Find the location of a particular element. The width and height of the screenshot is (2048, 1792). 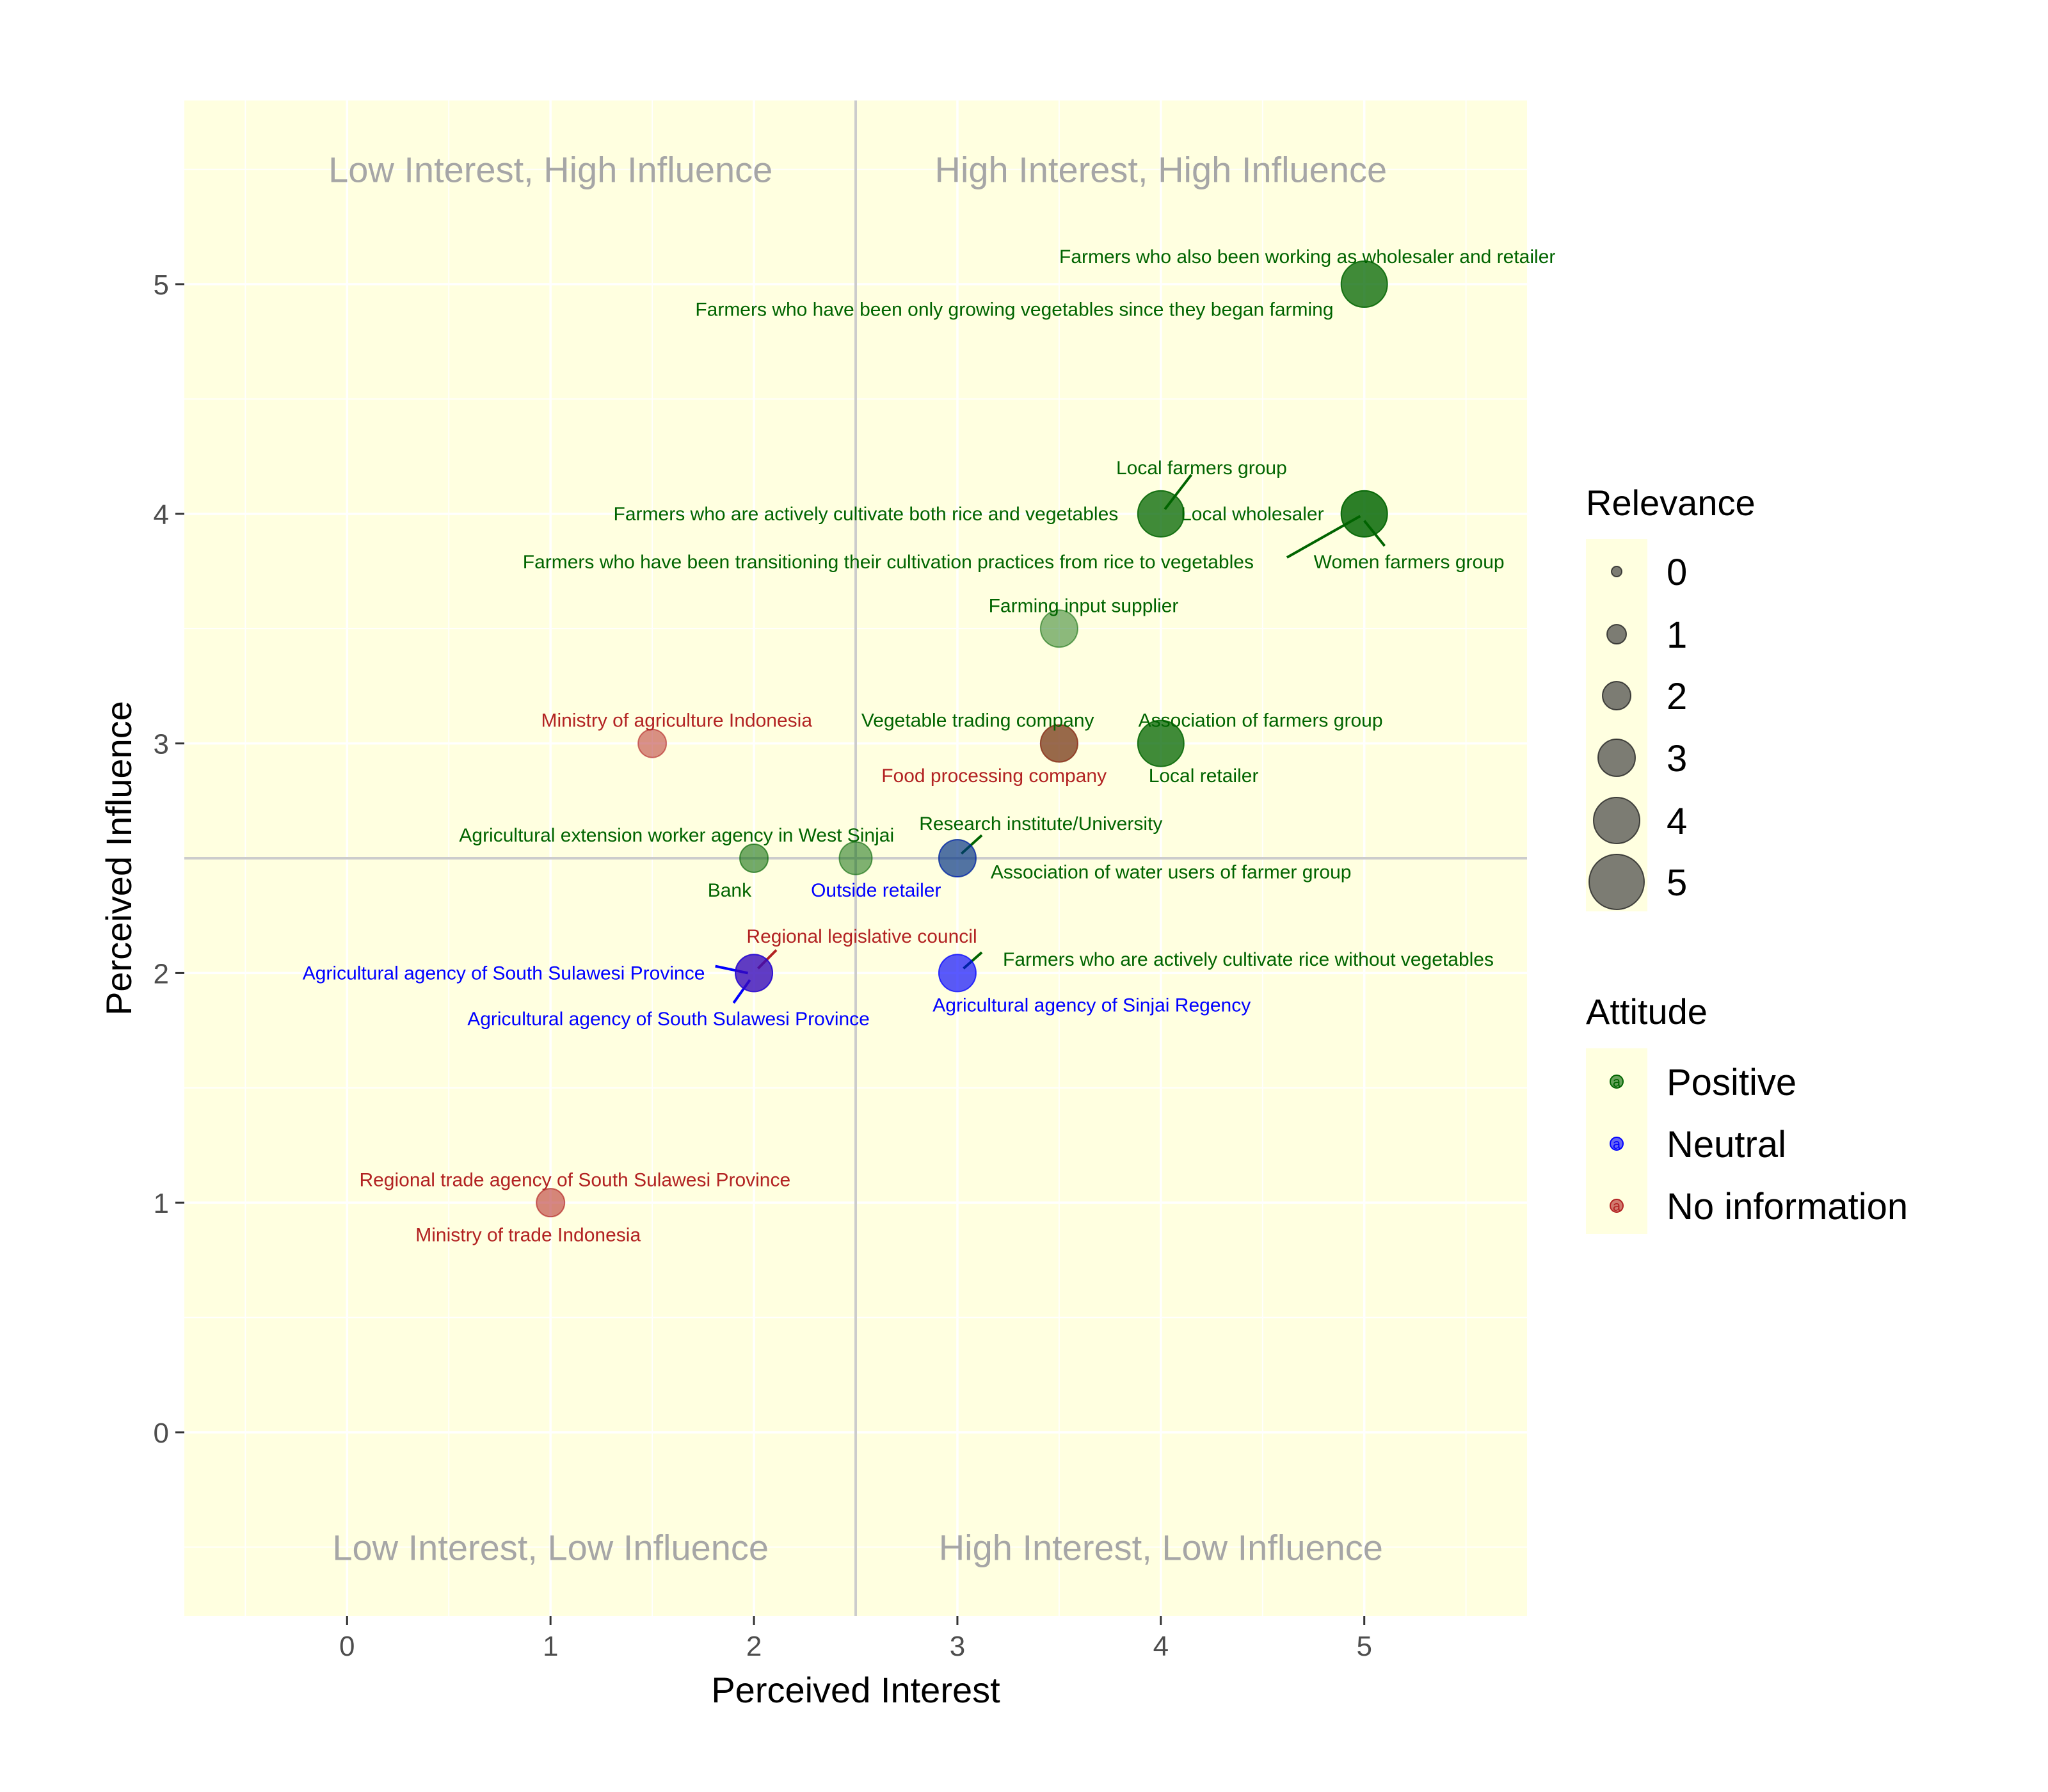

x-axis-tick-label: 3 is located at coordinates (957, 1646).